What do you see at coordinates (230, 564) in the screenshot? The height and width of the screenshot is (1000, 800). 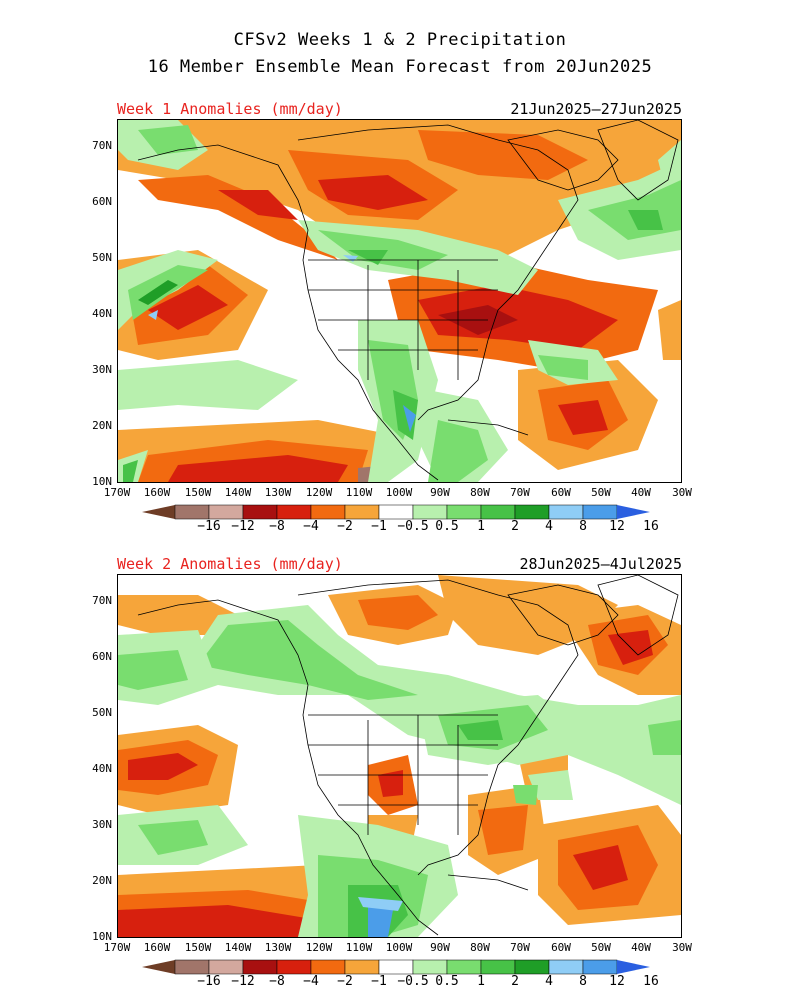 I see `week2-label: Week 2 Anomalies (mm/day)` at bounding box center [230, 564].